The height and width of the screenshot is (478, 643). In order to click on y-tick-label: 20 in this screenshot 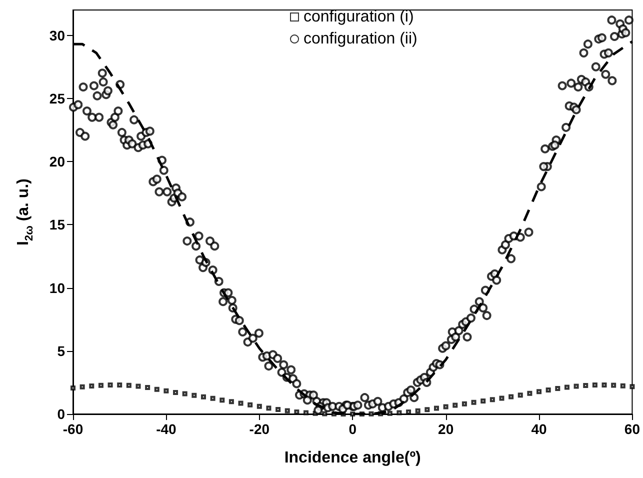, I will do `click(57, 162)`.